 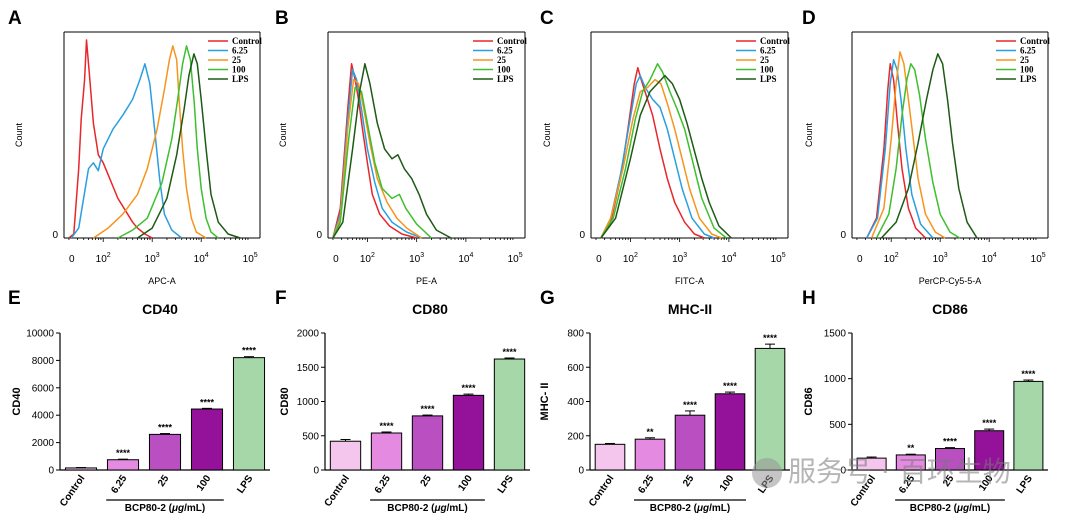 I want to click on panel-letter-F: F, so click(x=281, y=298).